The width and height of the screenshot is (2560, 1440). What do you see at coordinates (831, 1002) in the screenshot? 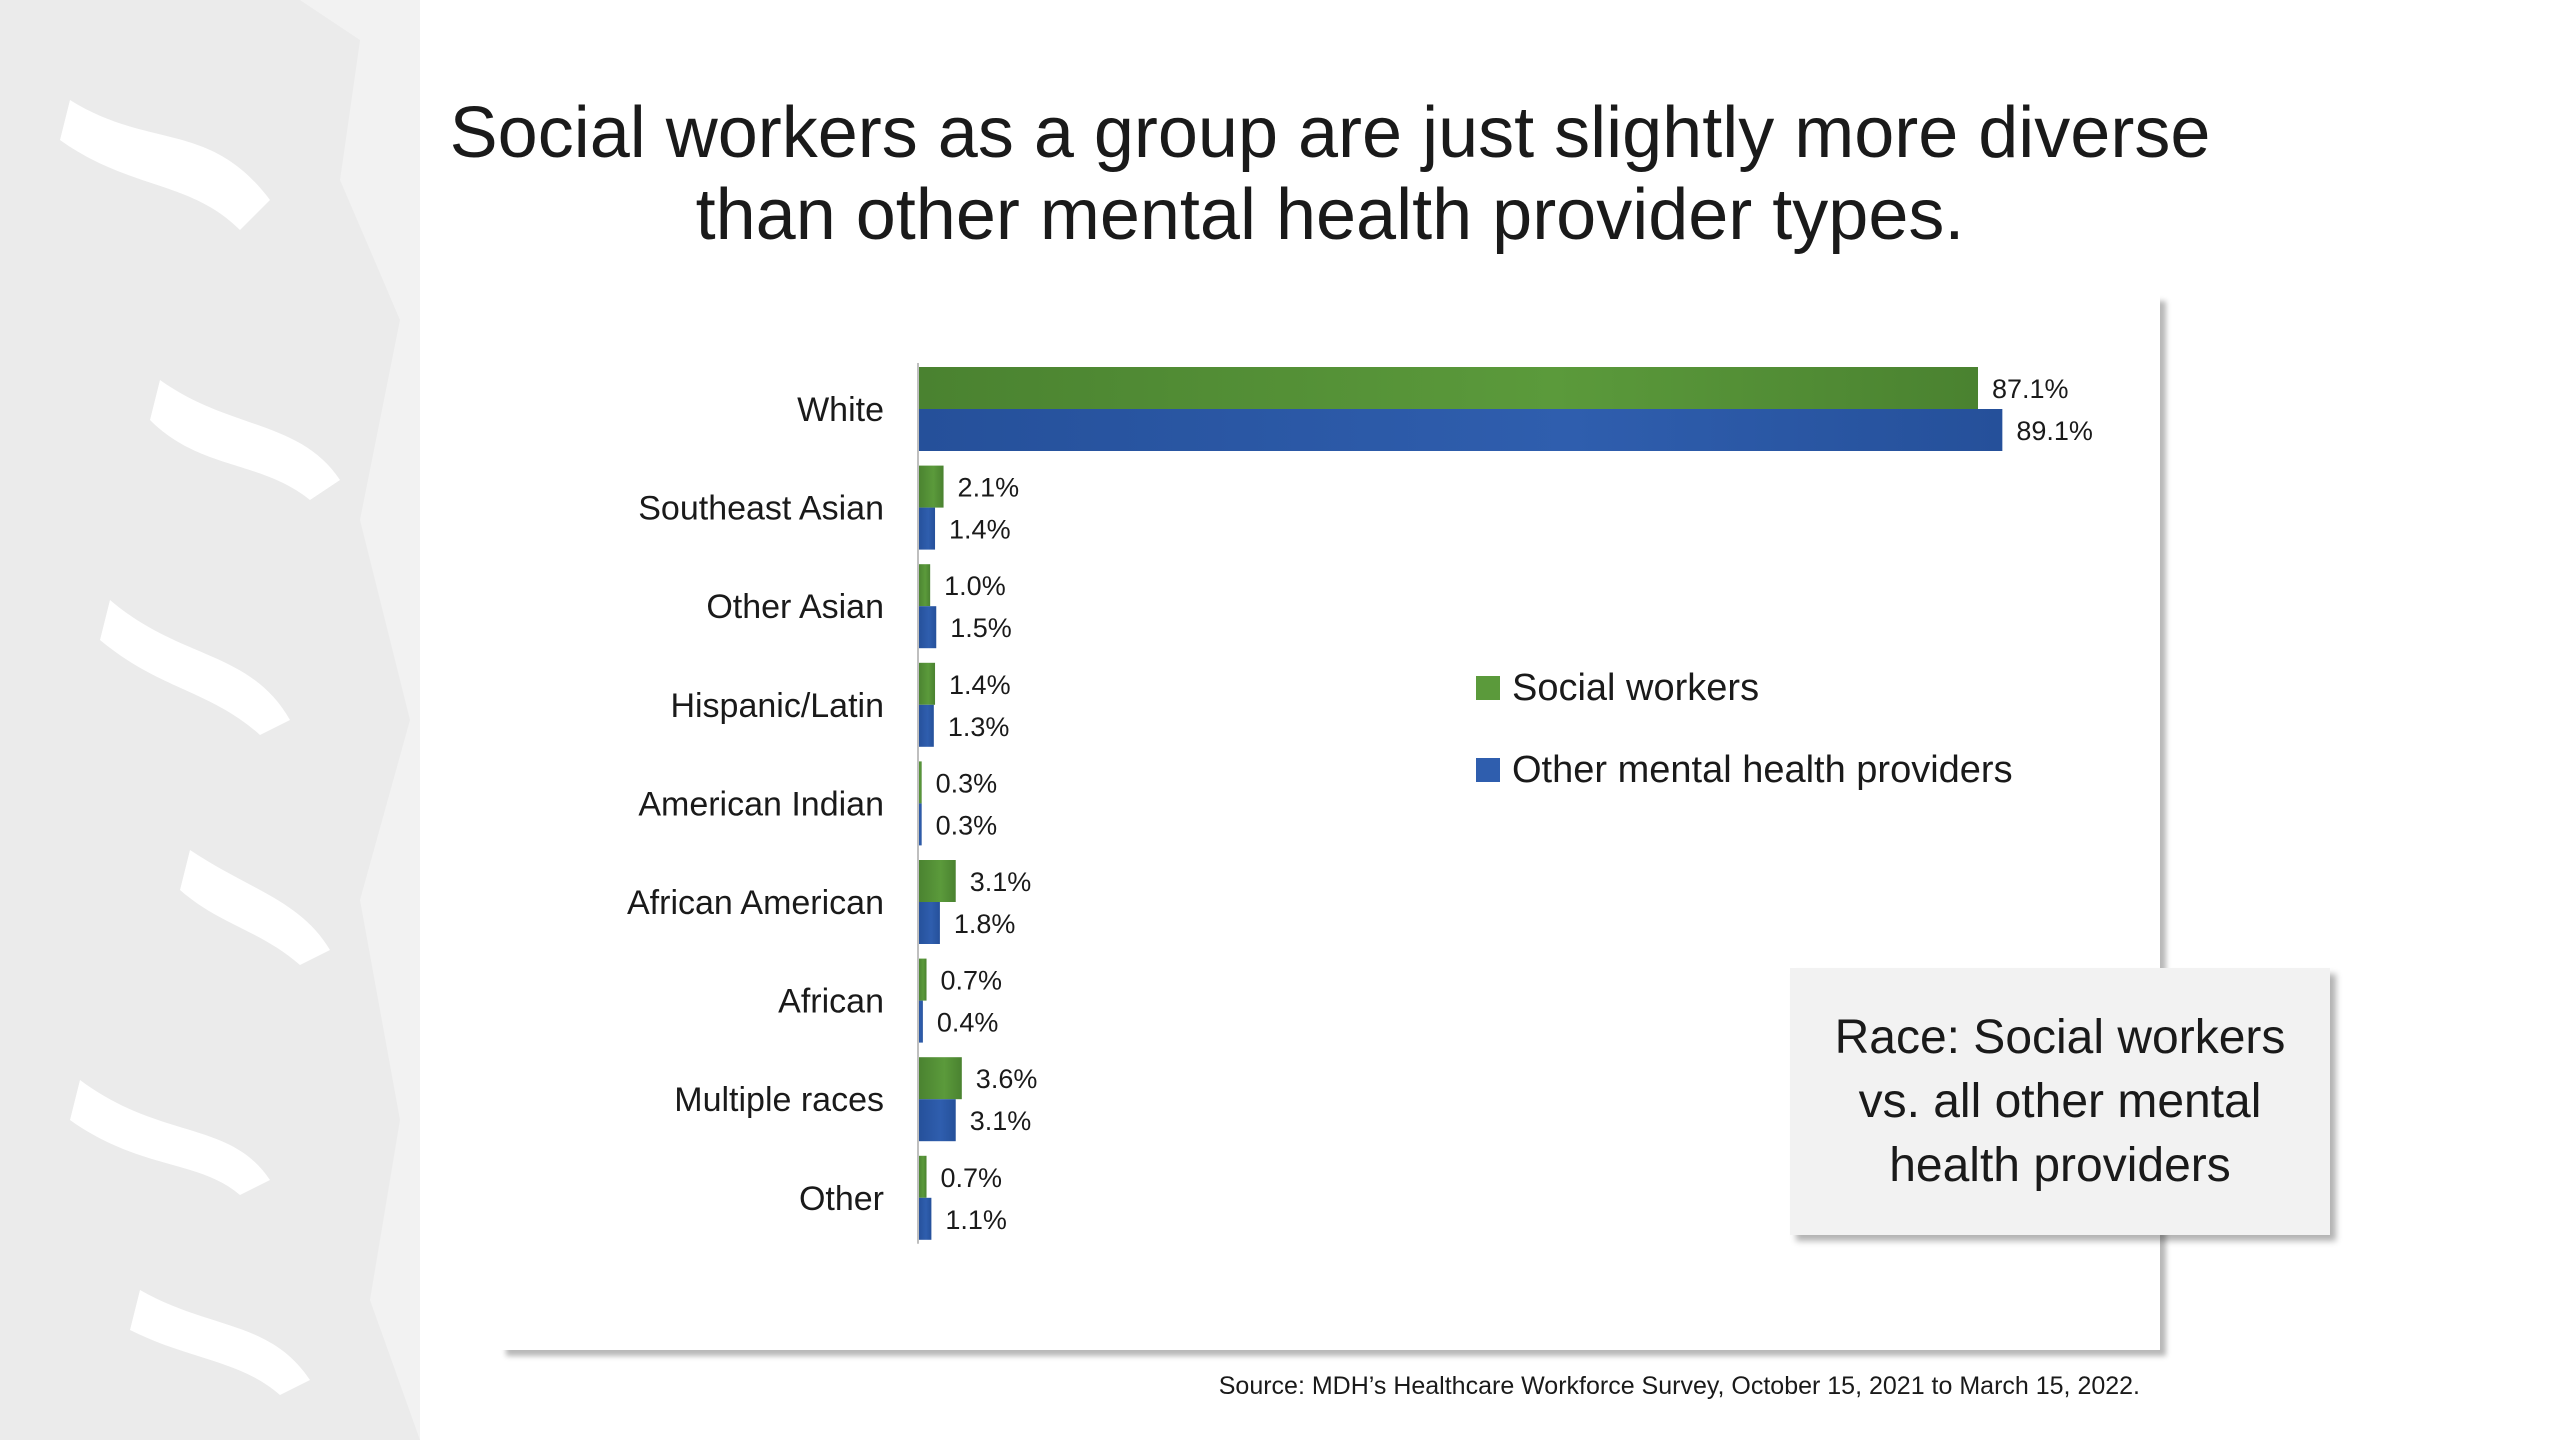
I see `category-label-african: African` at bounding box center [831, 1002].